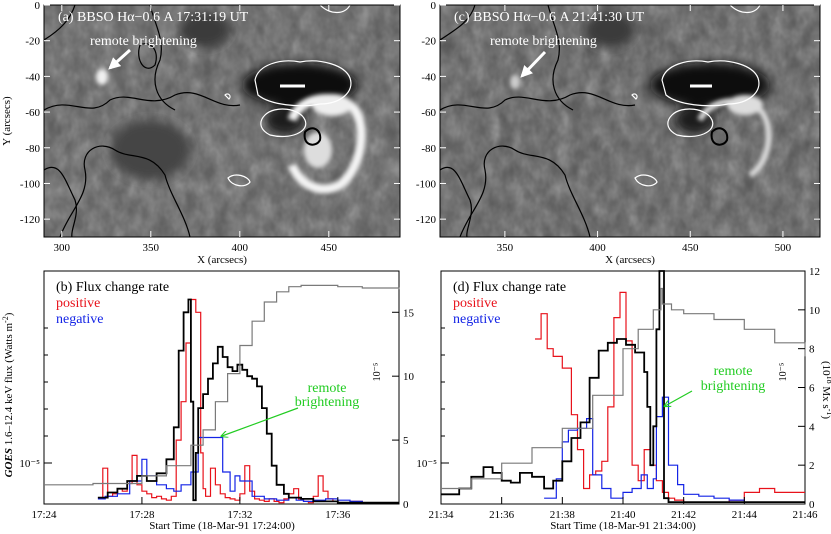 This screenshot has width=831, height=534. Describe the element at coordinates (62, 248) in the screenshot. I see `x-tick-label: 300` at that location.